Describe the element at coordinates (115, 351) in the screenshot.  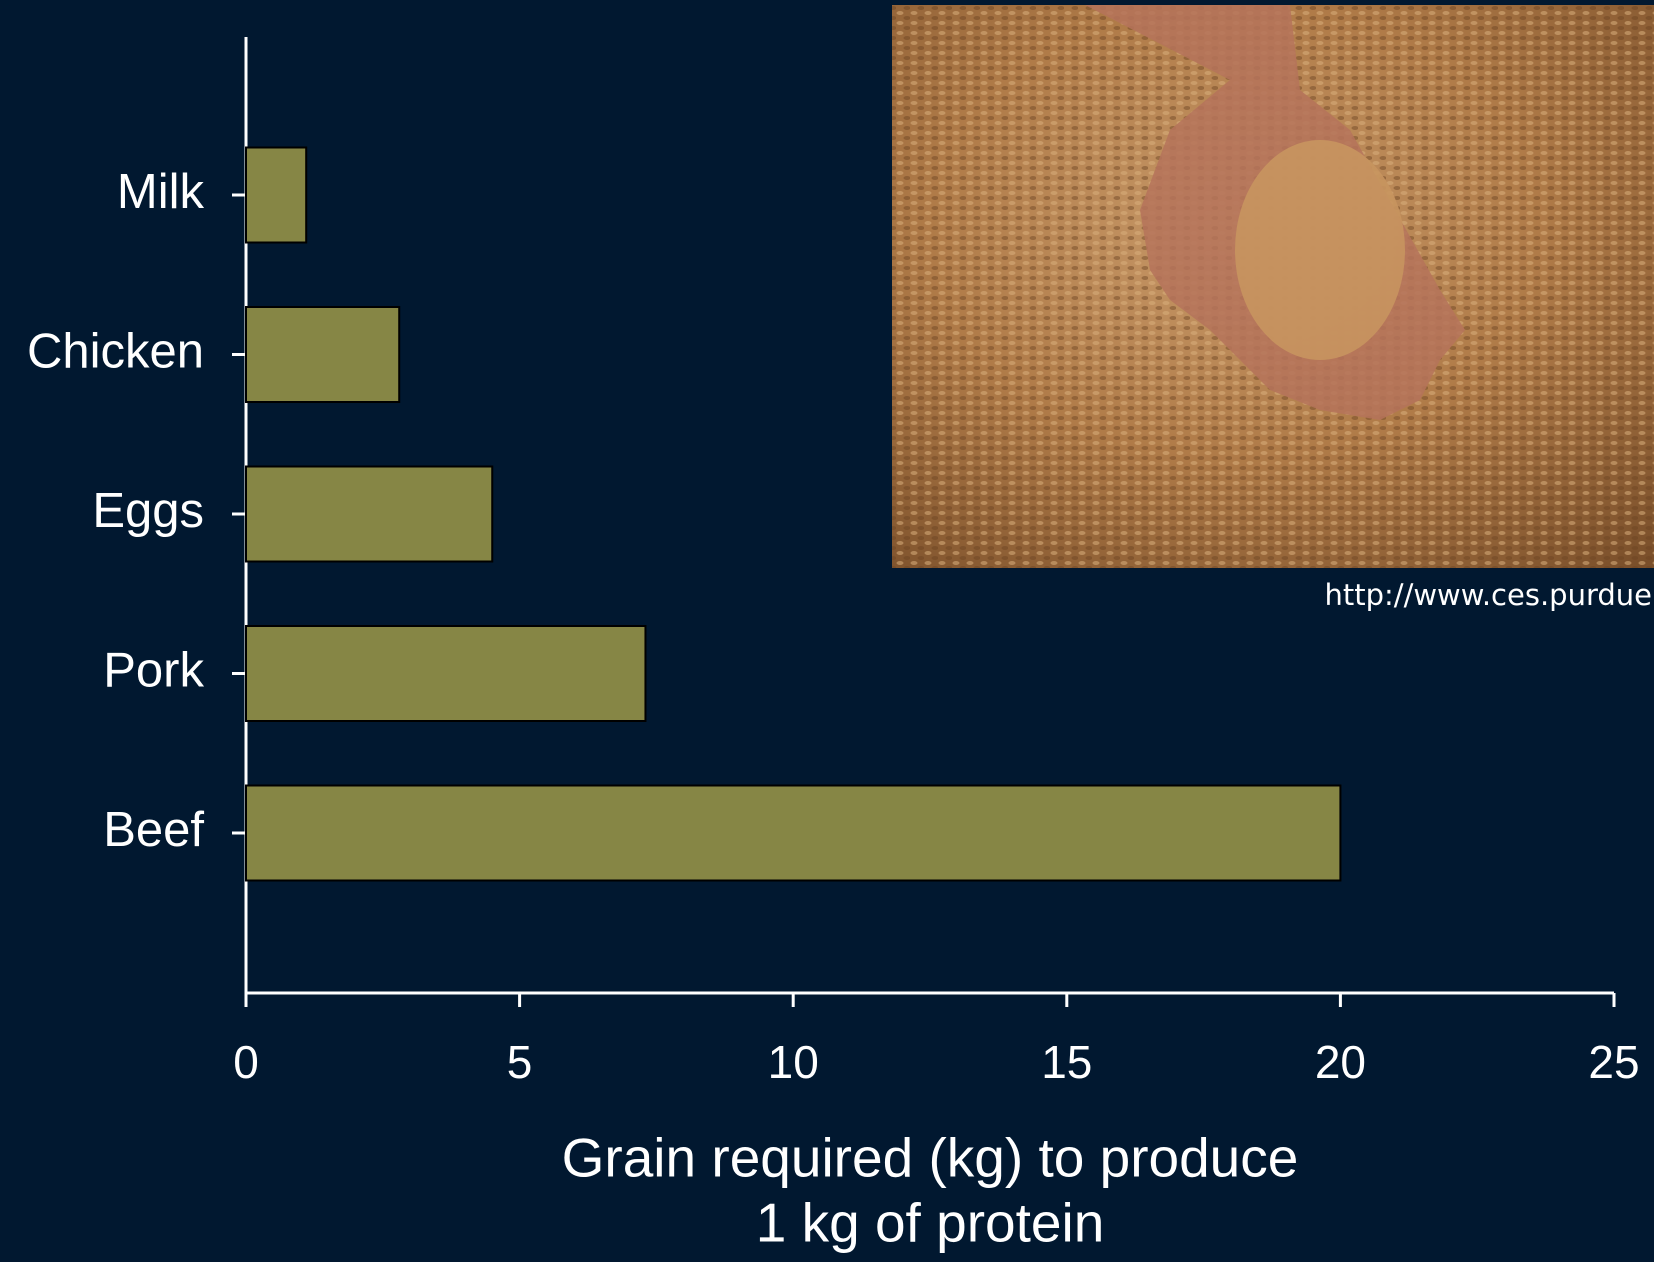
I see `y-tick-label: Chicken` at that location.